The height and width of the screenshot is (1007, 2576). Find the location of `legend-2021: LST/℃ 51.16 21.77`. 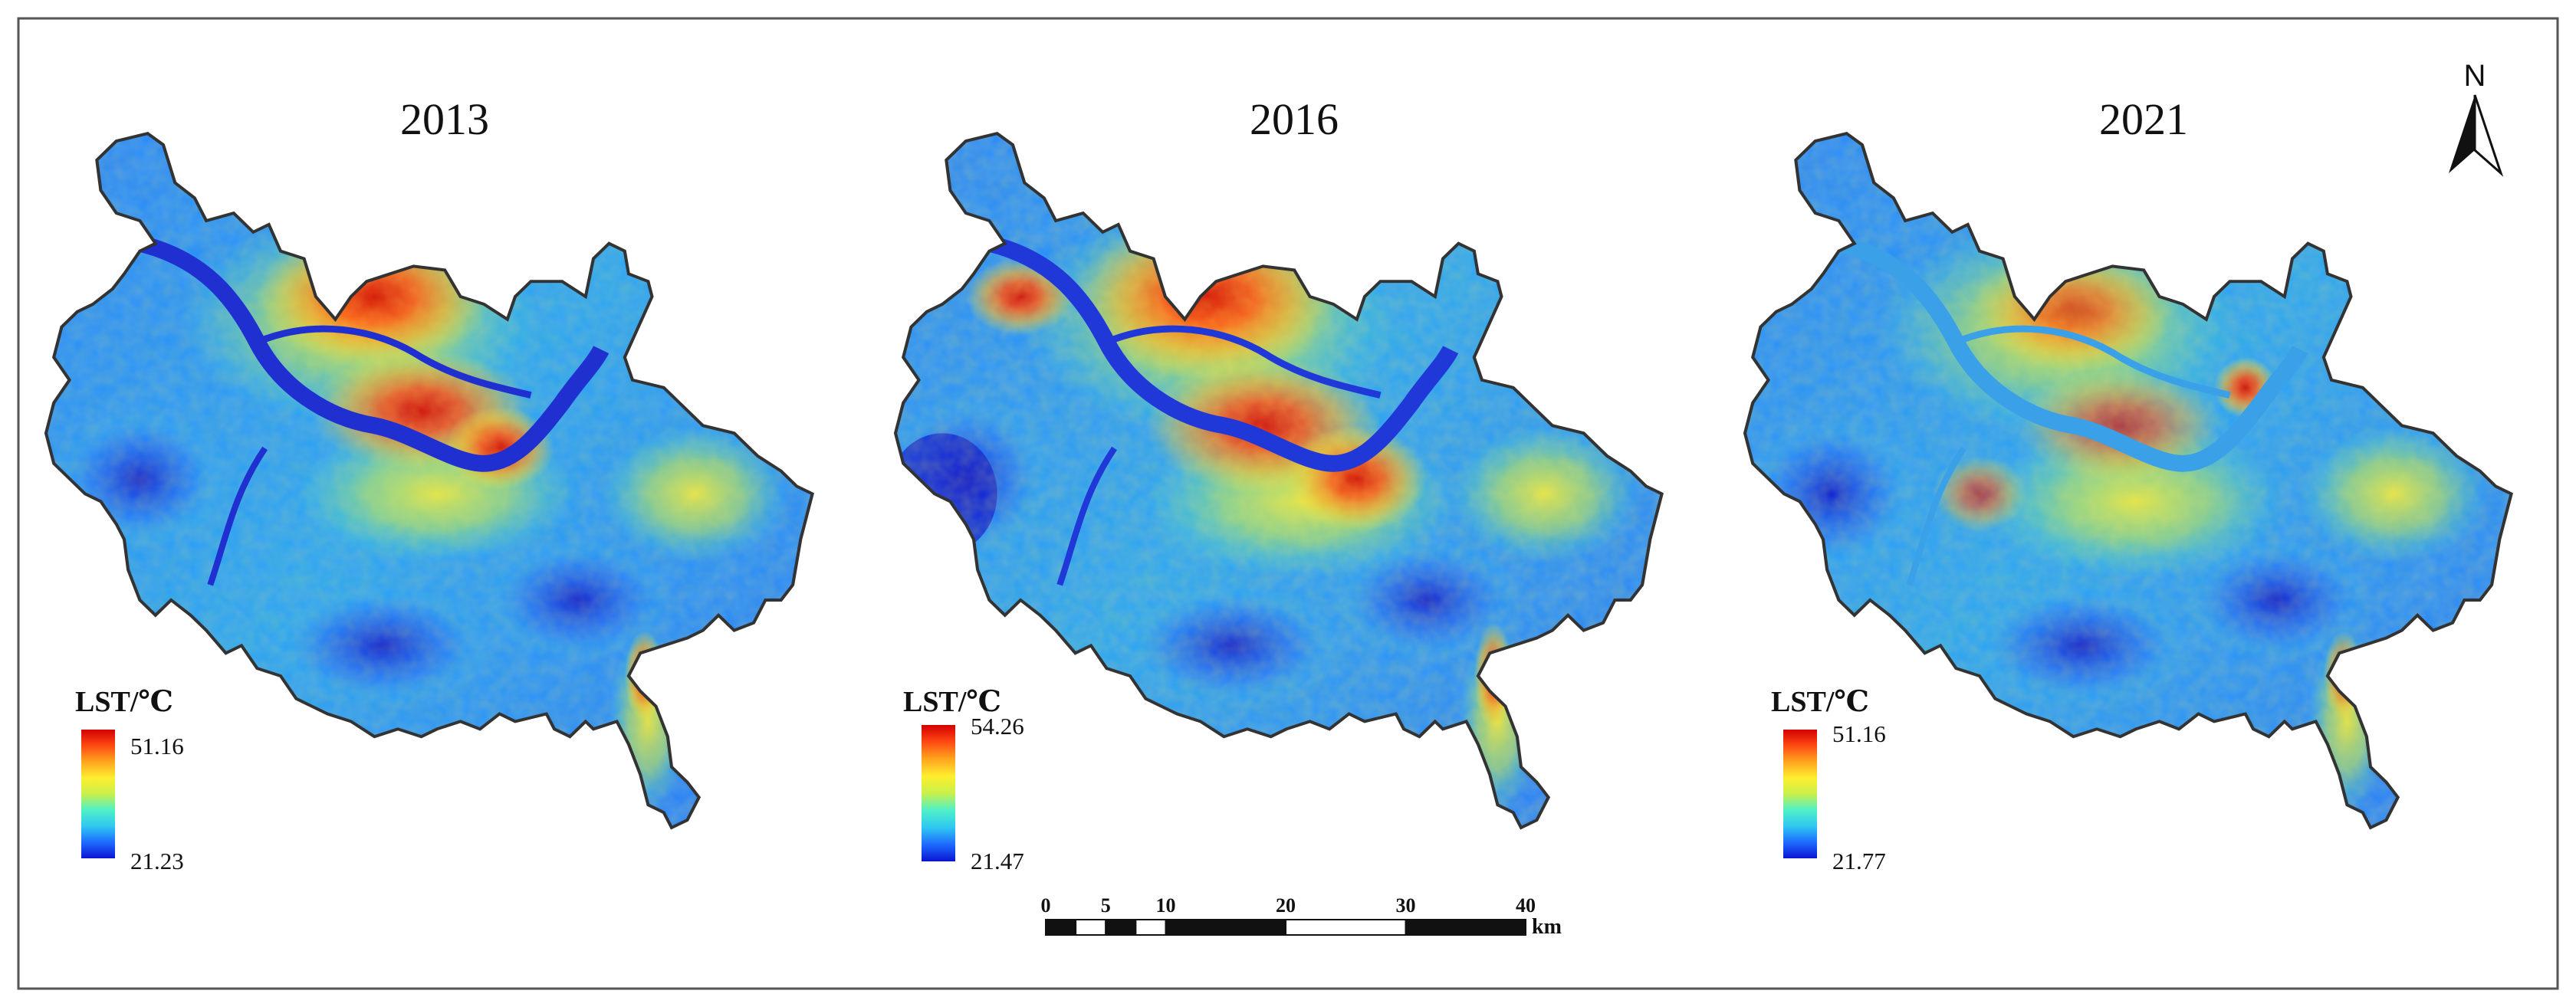

legend-2021: LST/℃ 51.16 21.77 is located at coordinates (1829, 780).